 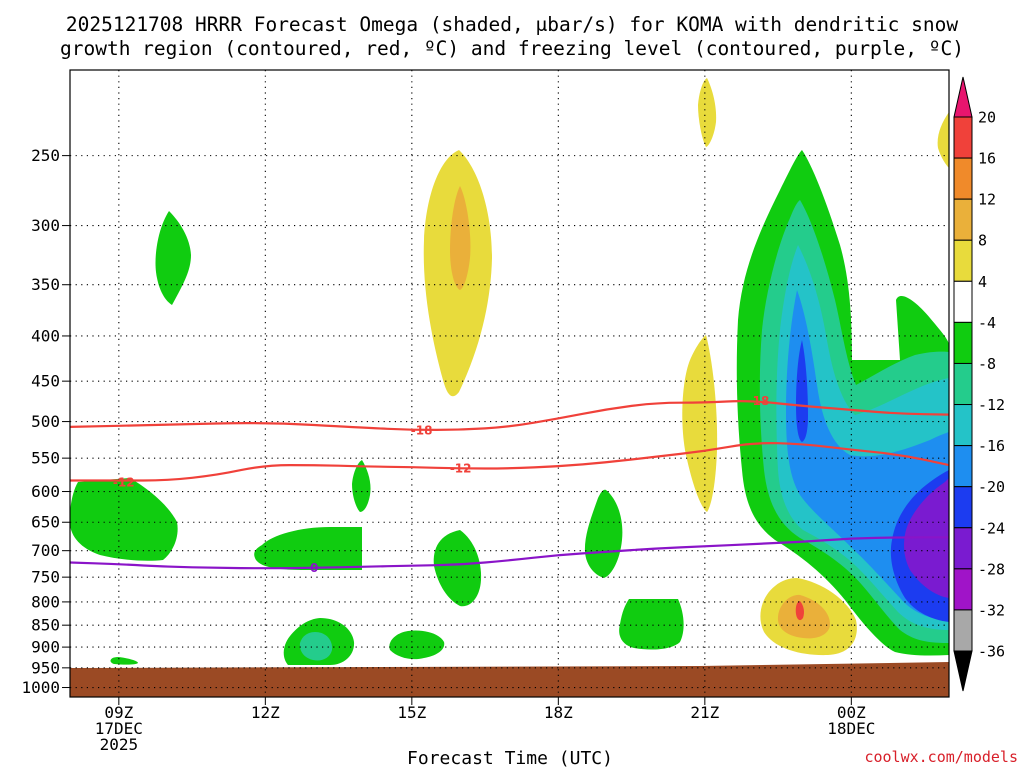 What do you see at coordinates (651, 624) in the screenshot?
I see `omega-area-green-20z` at bounding box center [651, 624].